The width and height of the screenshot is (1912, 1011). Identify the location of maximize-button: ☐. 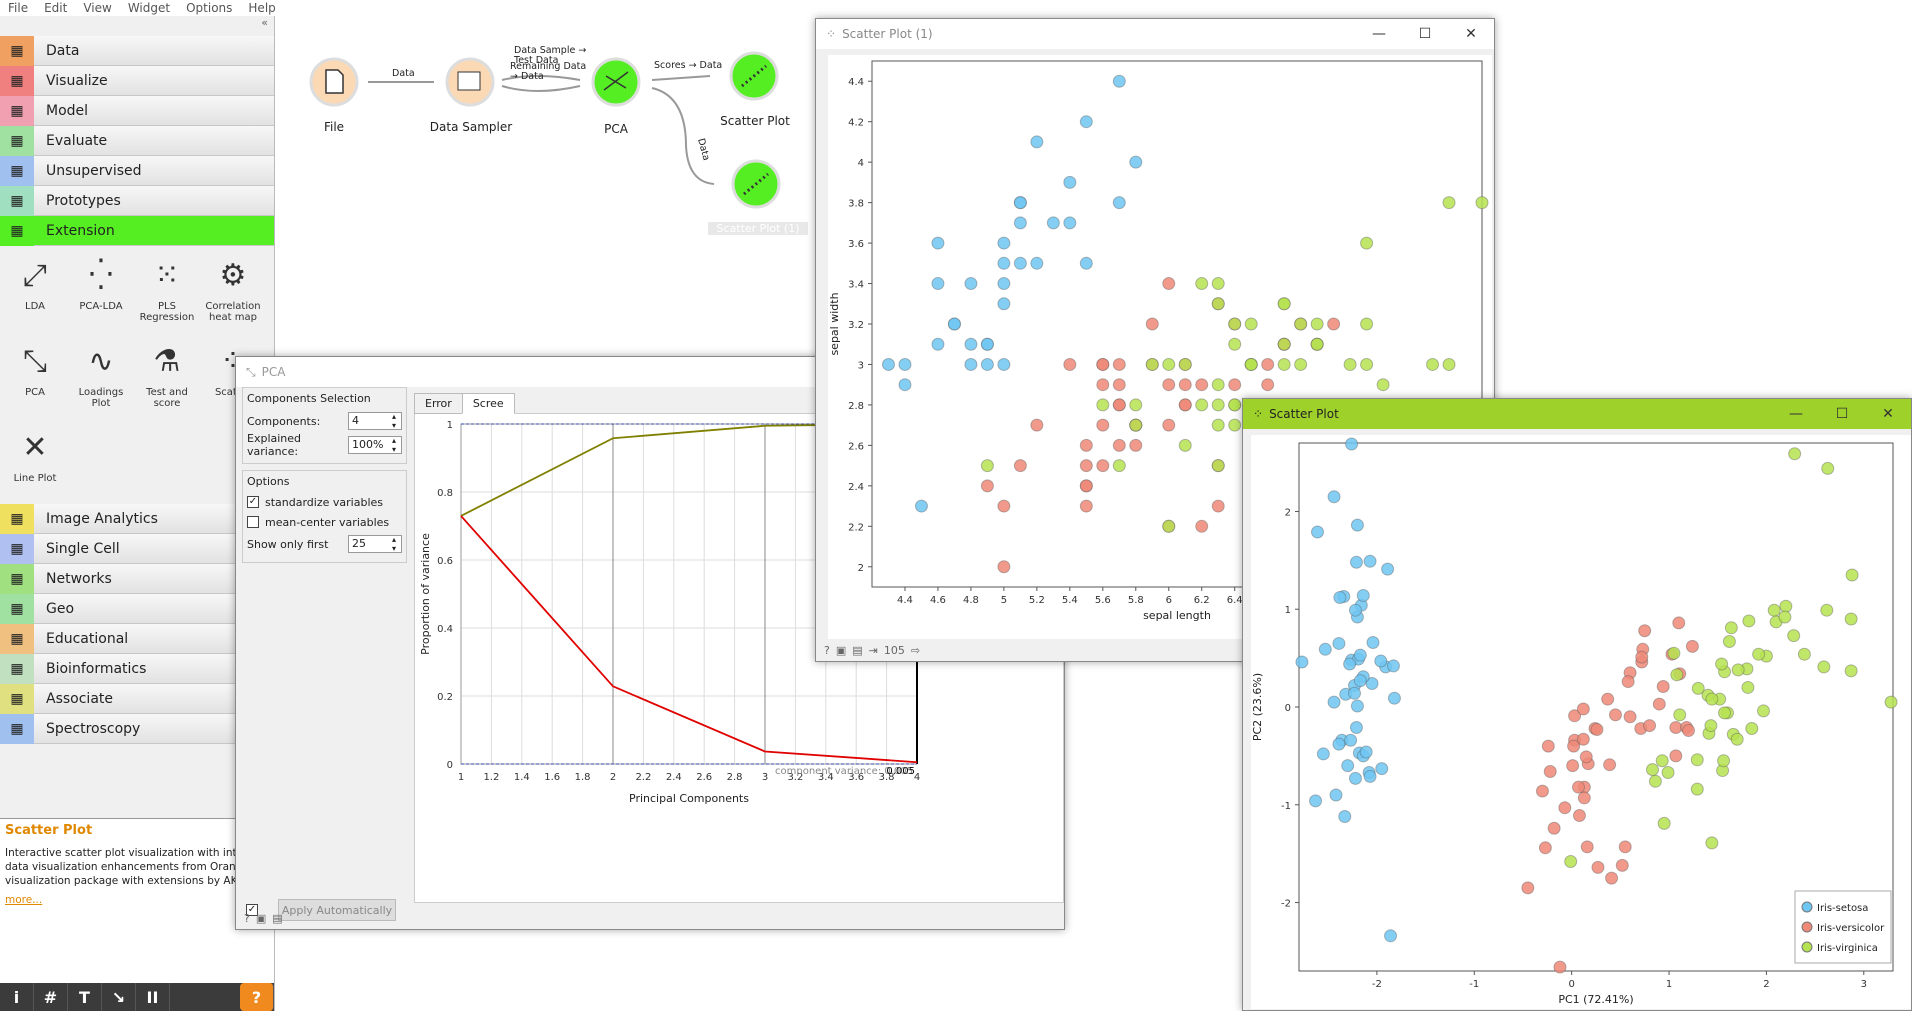
(1842, 414).